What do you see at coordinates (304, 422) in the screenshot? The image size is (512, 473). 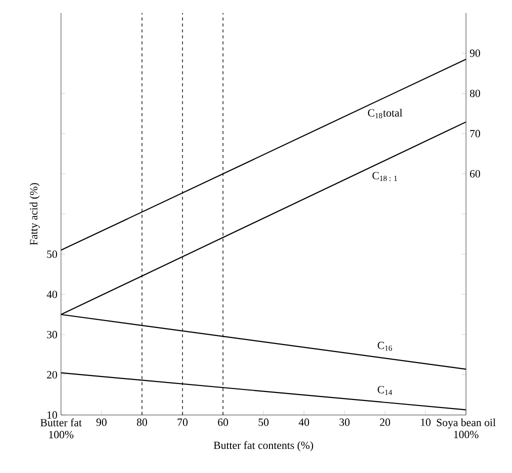 I see `x-tick-label: 40` at bounding box center [304, 422].